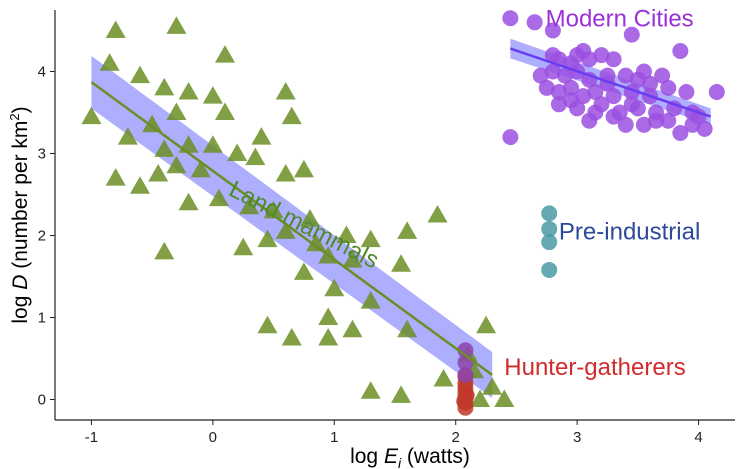 This screenshot has width=739, height=469. What do you see at coordinates (19, 214) in the screenshot?
I see `y-axis-title: log D (number per km2)` at bounding box center [19, 214].